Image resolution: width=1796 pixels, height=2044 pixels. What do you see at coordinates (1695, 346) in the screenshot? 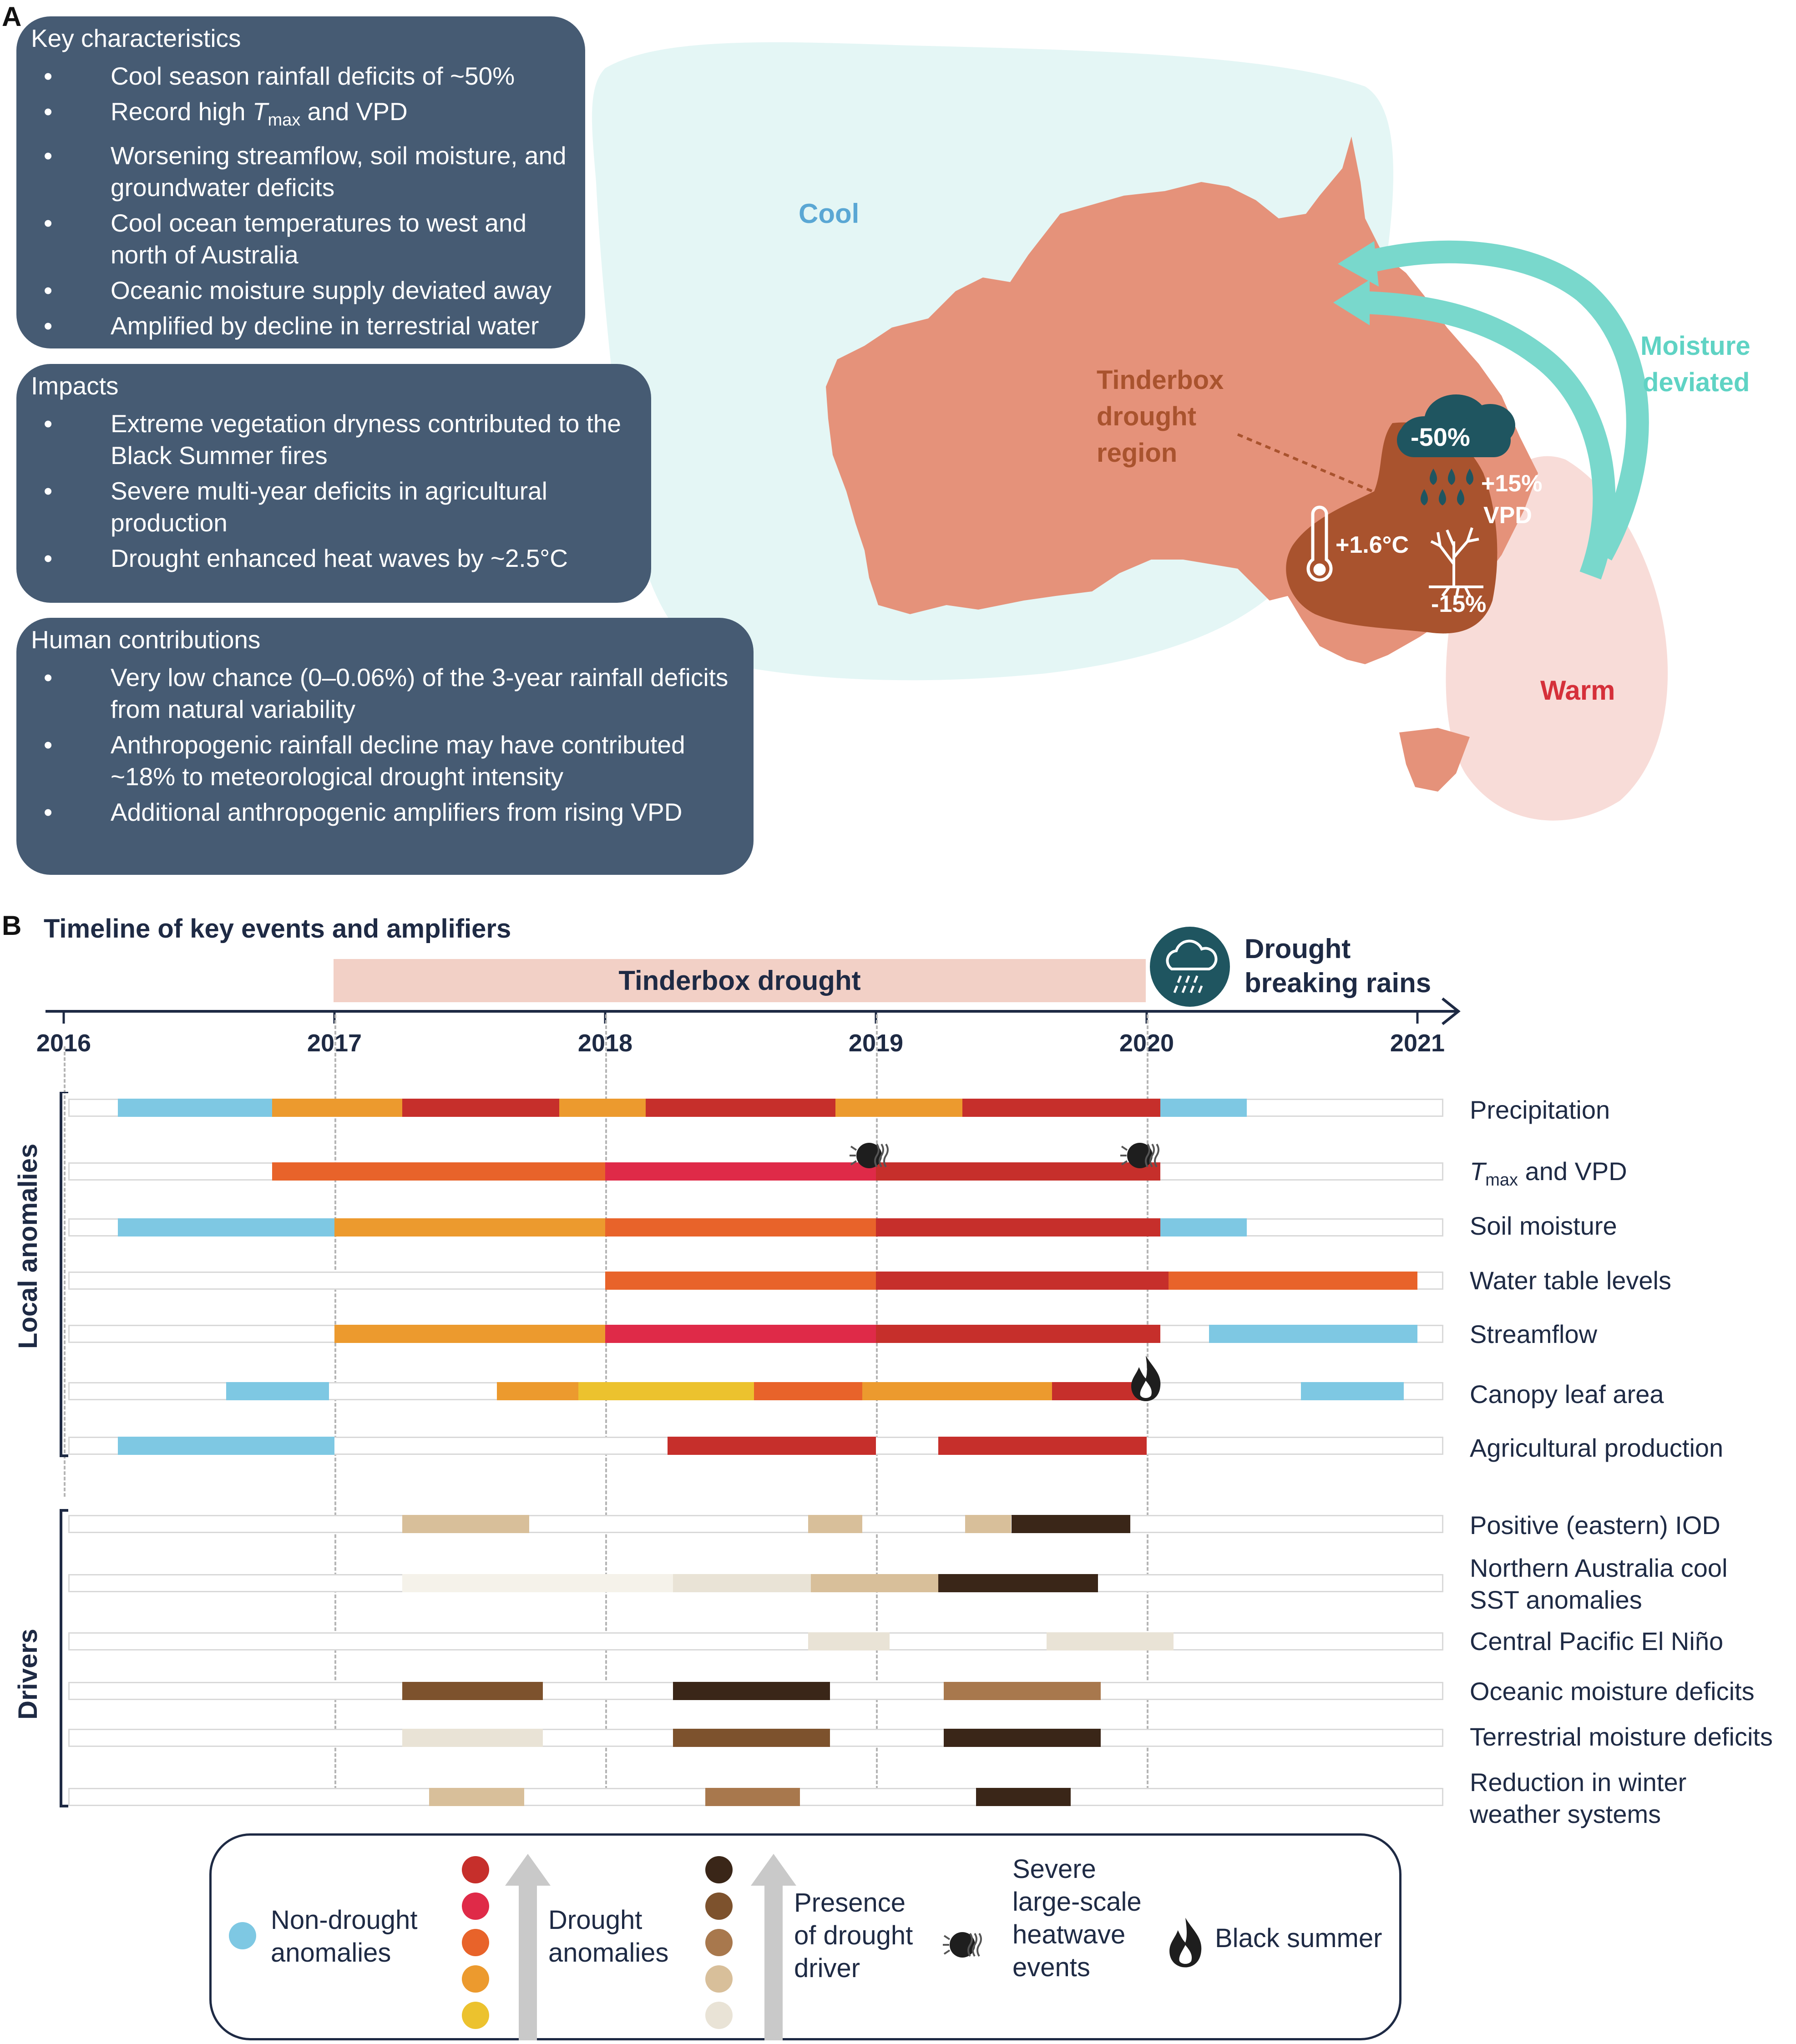
I see `moisture-label-1: Moisture` at bounding box center [1695, 346].